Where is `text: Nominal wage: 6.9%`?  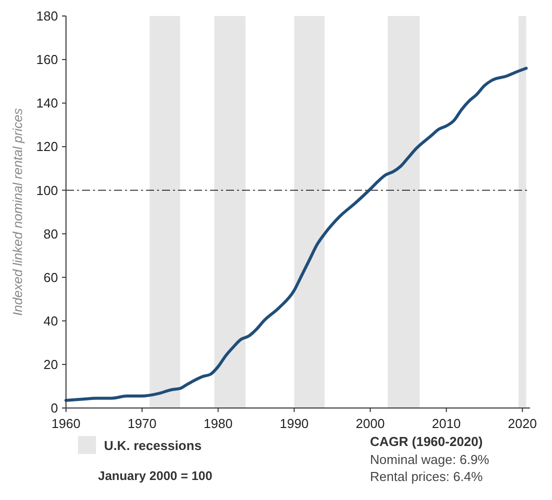
text: Nominal wage: 6.9% is located at coordinates (430, 459).